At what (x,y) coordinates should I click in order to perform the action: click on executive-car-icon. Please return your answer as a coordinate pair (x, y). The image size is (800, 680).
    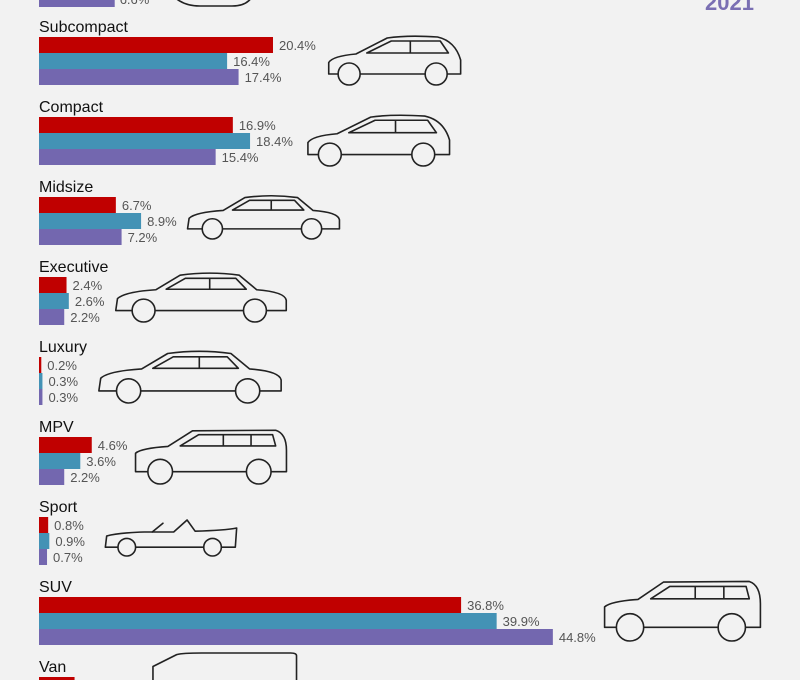
    Looking at the image, I should click on (201, 297).